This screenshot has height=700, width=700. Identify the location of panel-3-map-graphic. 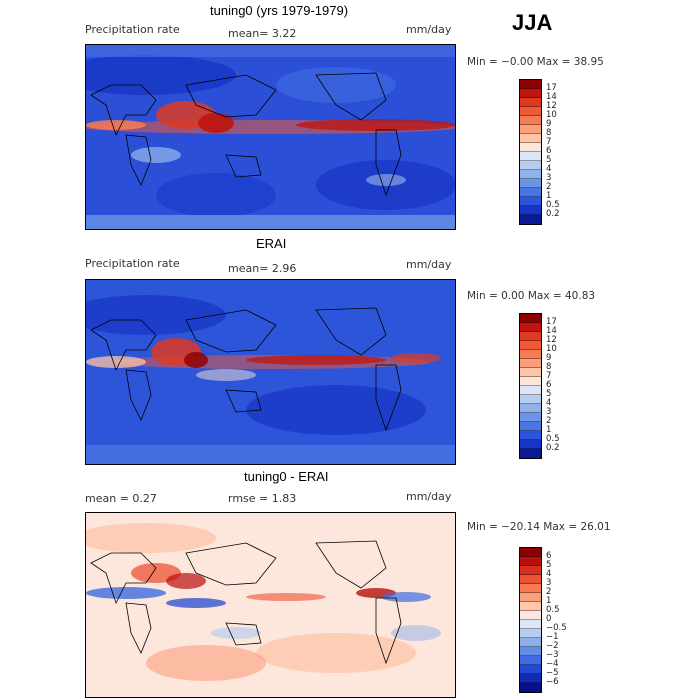
(270, 605).